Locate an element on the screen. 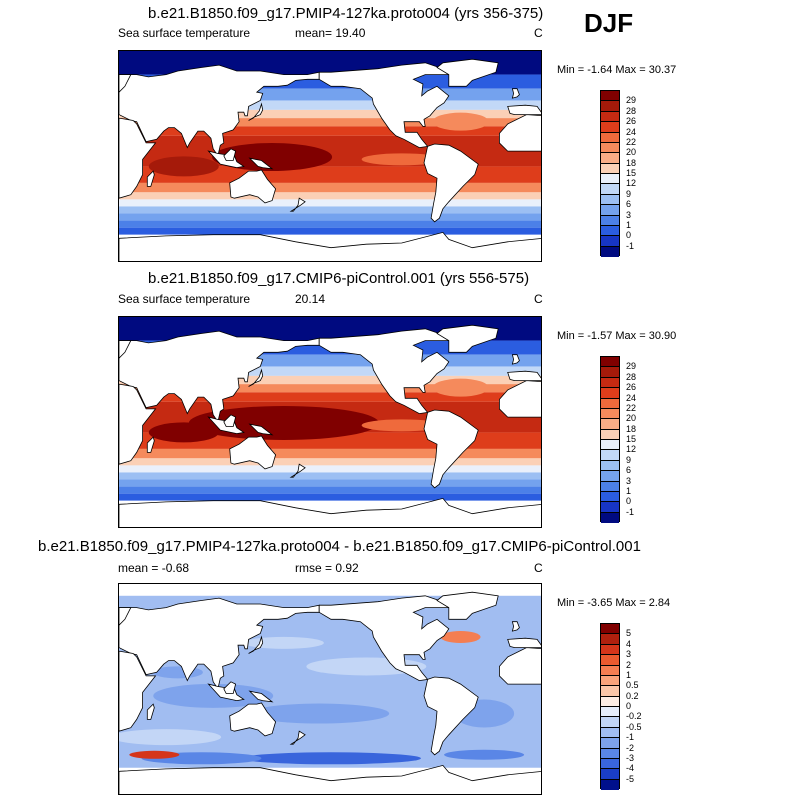 The image size is (800, 800). colorbar-tick-label: -0.2 is located at coordinates (634, 716).